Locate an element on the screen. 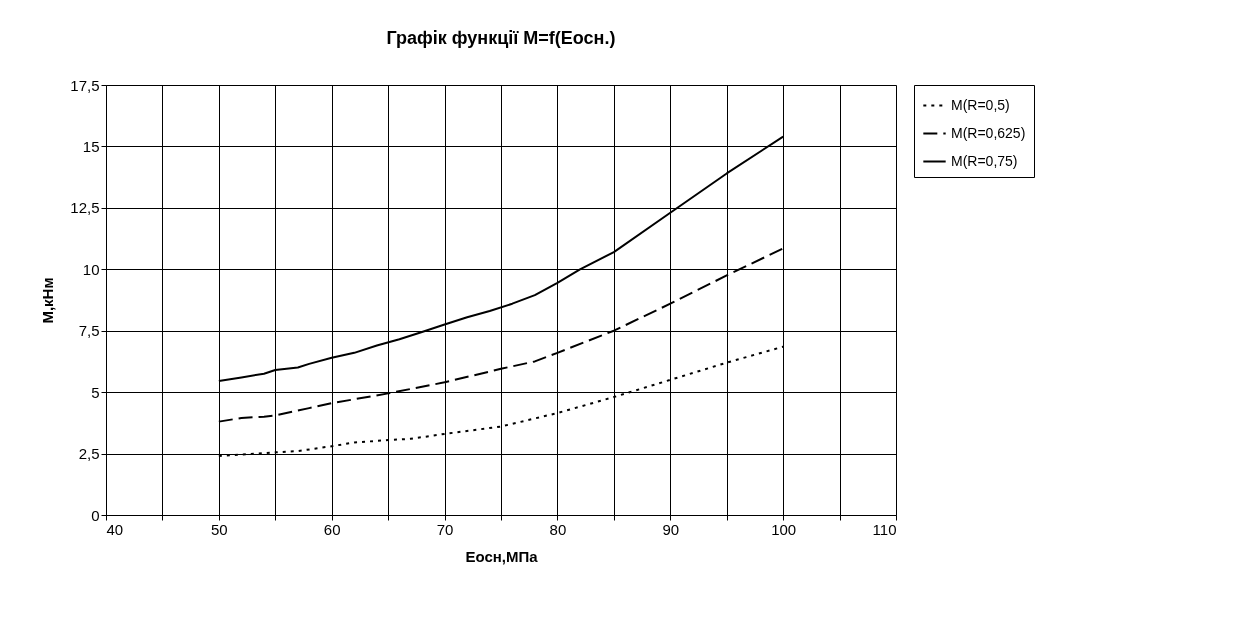 Image resolution: width=1235 pixels, height=632 pixels. x-tick-label: 100 is located at coordinates (784, 529).